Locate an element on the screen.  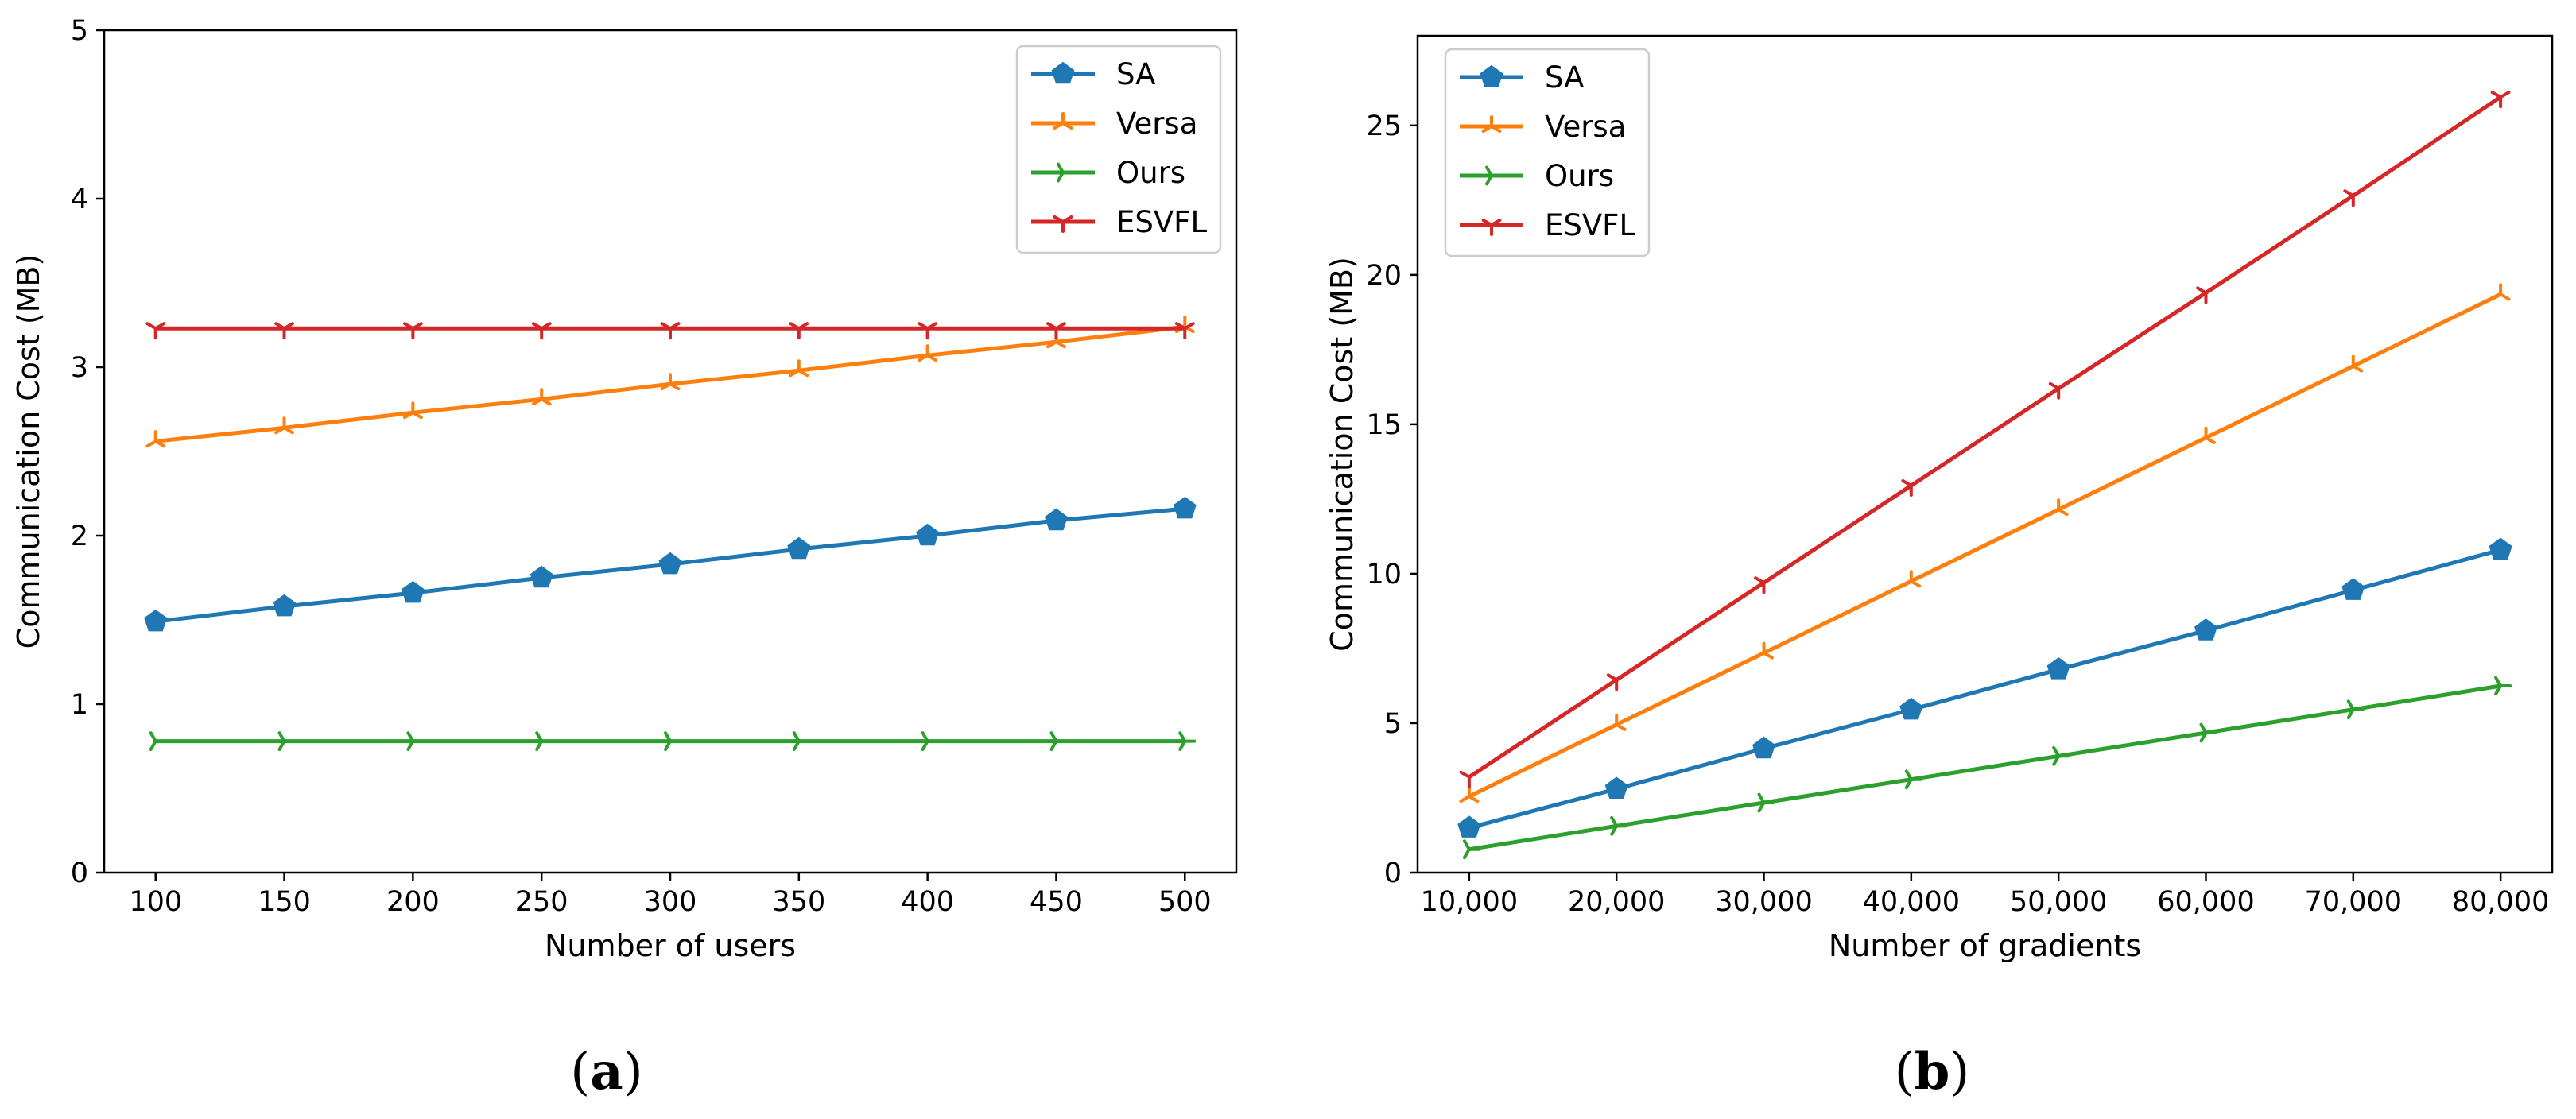
x-tick-label: 350 is located at coordinates (799, 902).